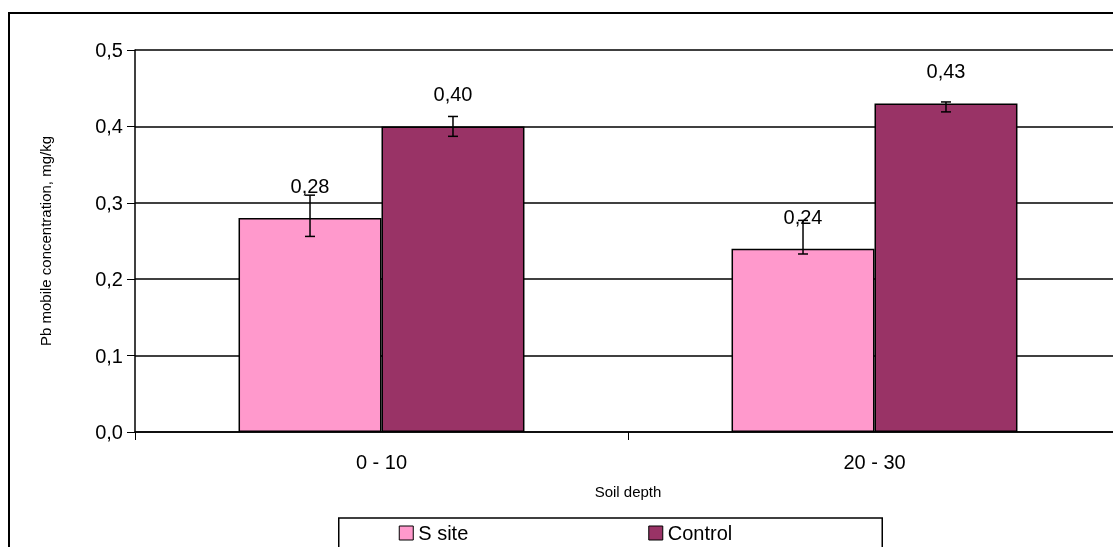  What do you see at coordinates (453, 94) in the screenshot?
I see `data-label: 0,40` at bounding box center [453, 94].